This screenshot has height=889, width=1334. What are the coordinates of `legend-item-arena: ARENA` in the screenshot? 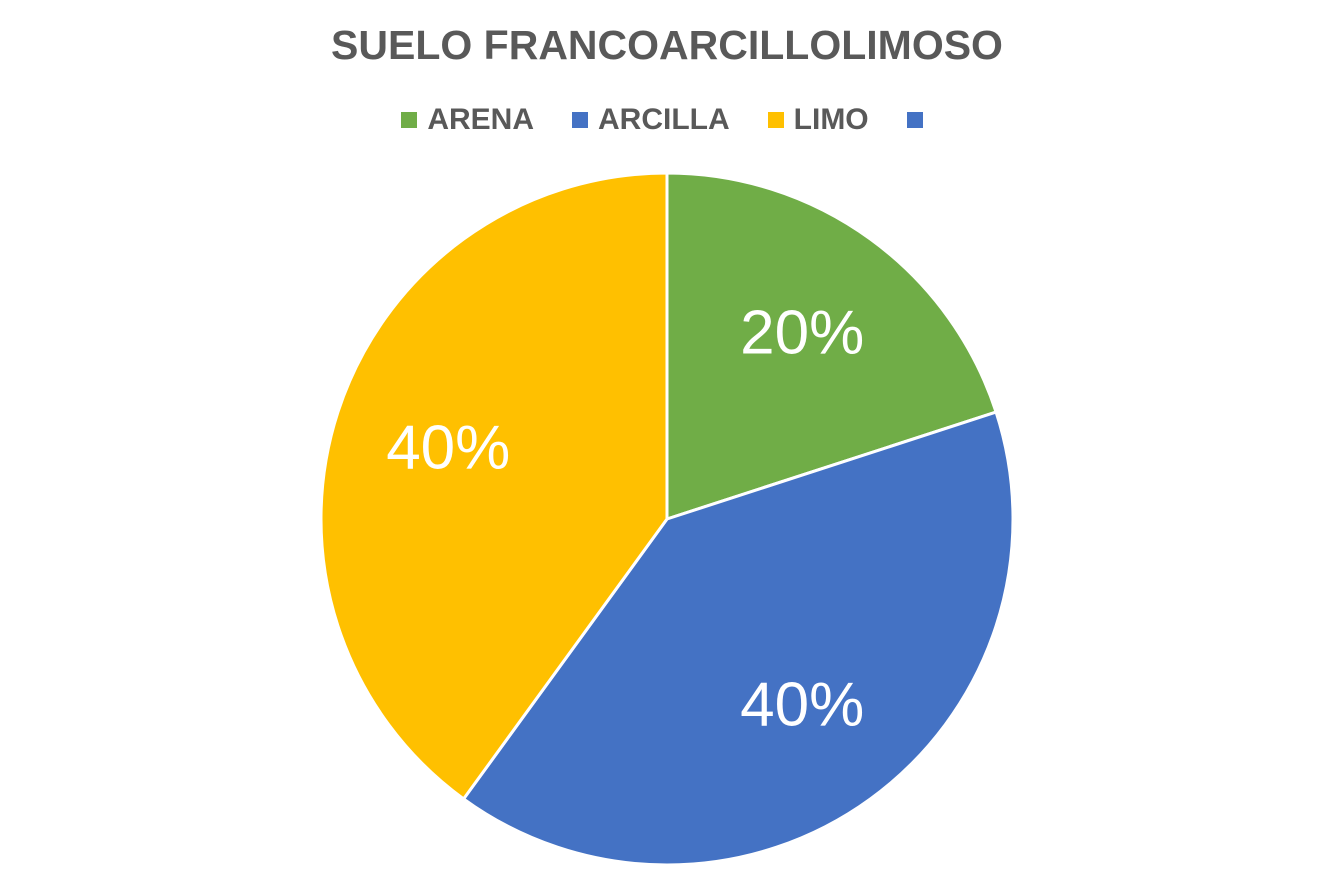 It's located at (467, 120).